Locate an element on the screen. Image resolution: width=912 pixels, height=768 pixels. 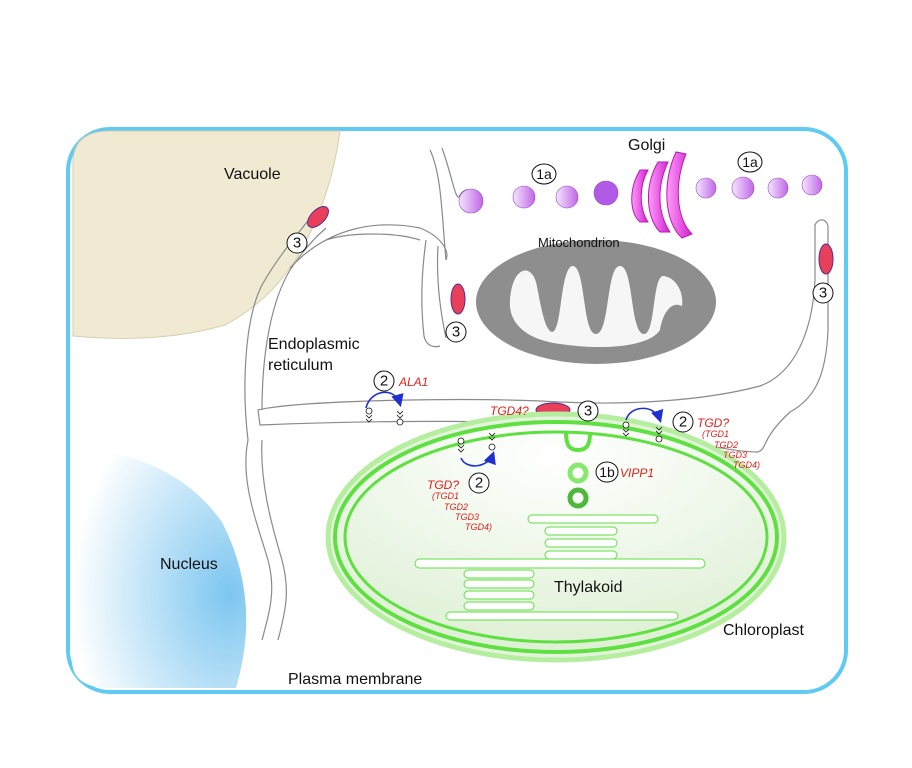
tgd-group-right: TGD? (TGD1 TGD2 TGD3 TGD4) is located at coordinates (728, 443).